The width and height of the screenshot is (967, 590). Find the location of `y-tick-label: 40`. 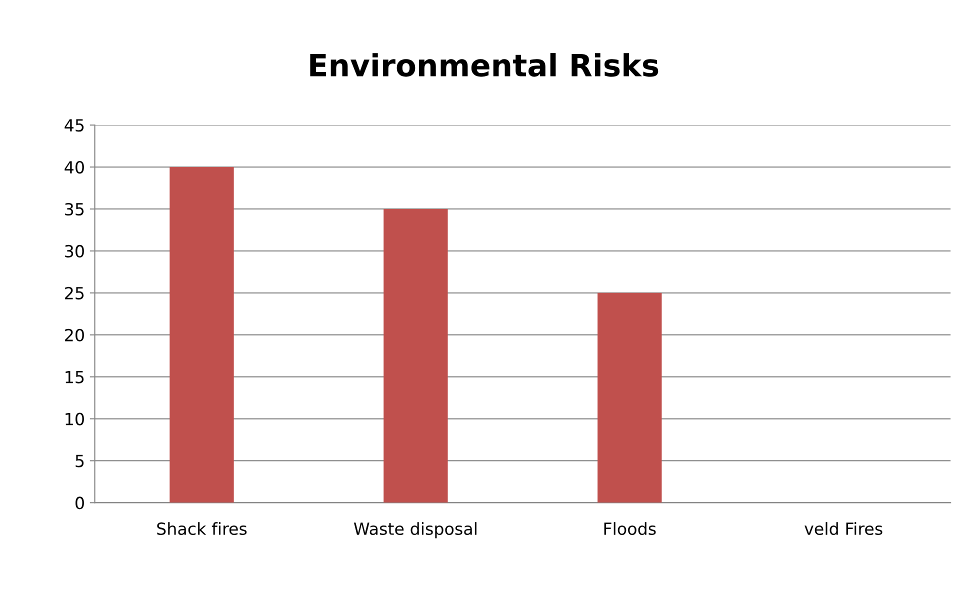

y-tick-label: 40 is located at coordinates (74, 167).